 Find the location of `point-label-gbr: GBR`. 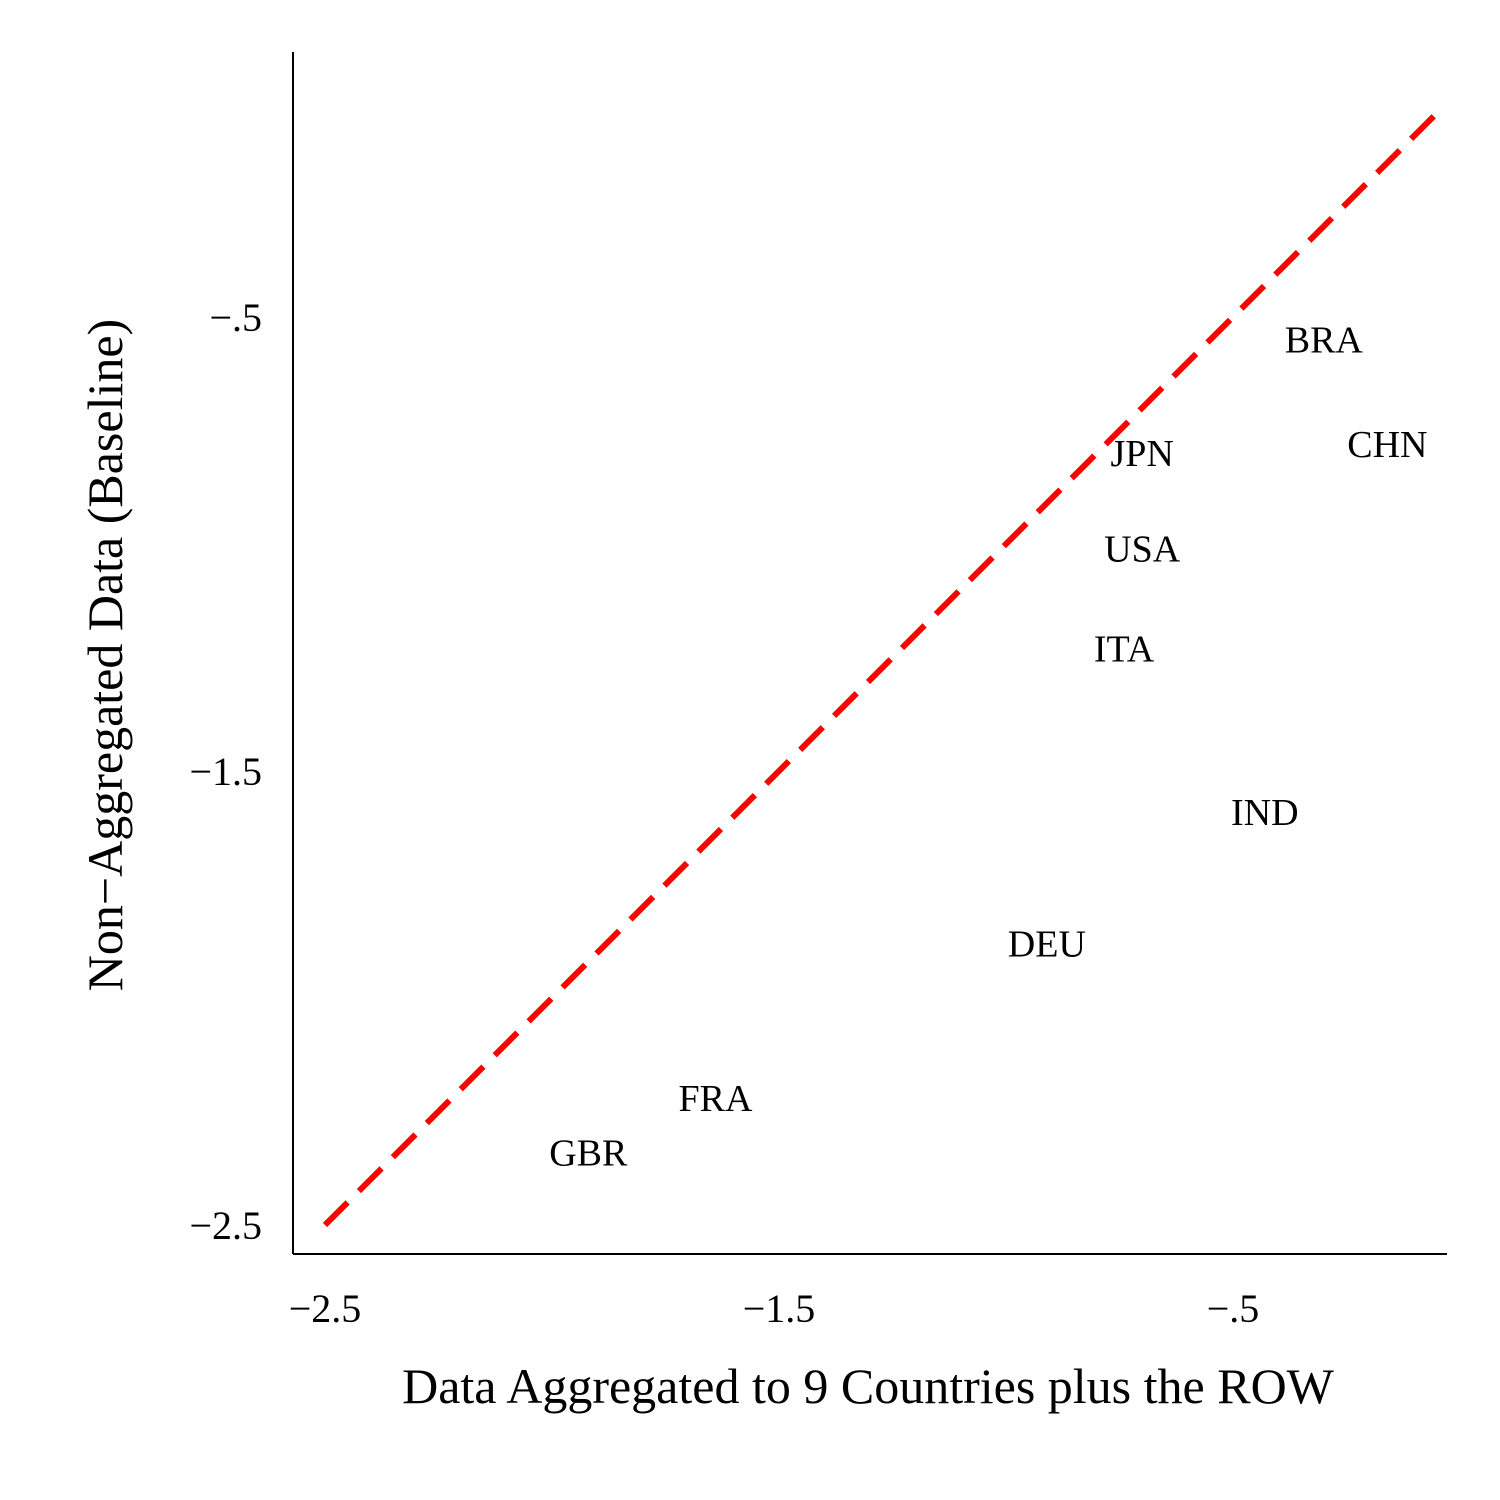

point-label-gbr: GBR is located at coordinates (588, 1153).